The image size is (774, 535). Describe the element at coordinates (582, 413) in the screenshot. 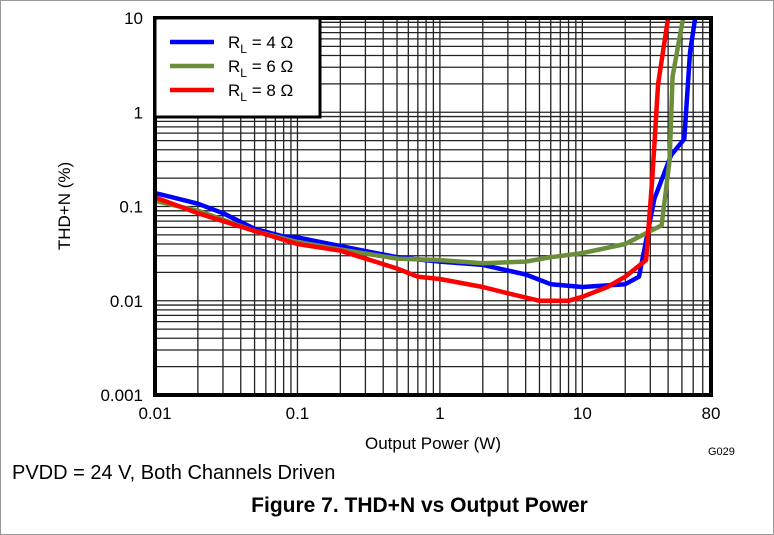

I see `x-tick-label: 10` at that location.